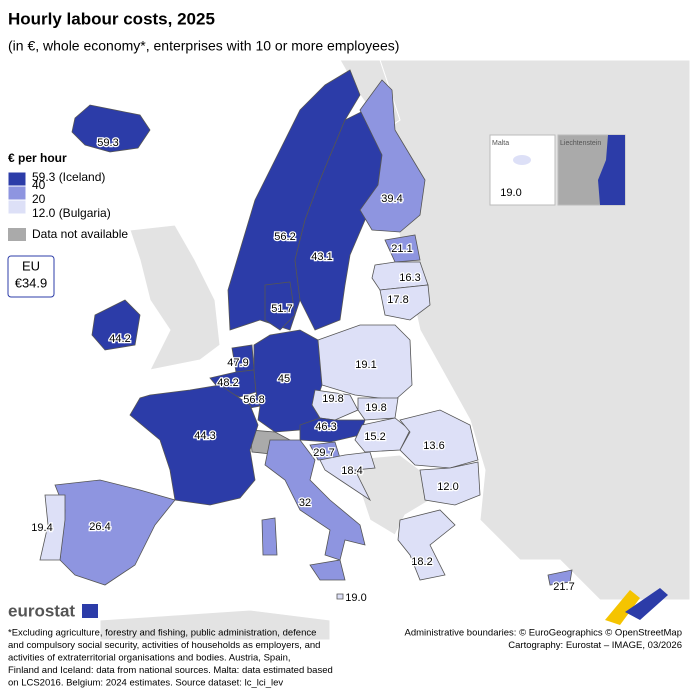 This screenshot has height=690, width=690. Describe the element at coordinates (325, 427) in the screenshot. I see `region-value: 46.3` at that location.